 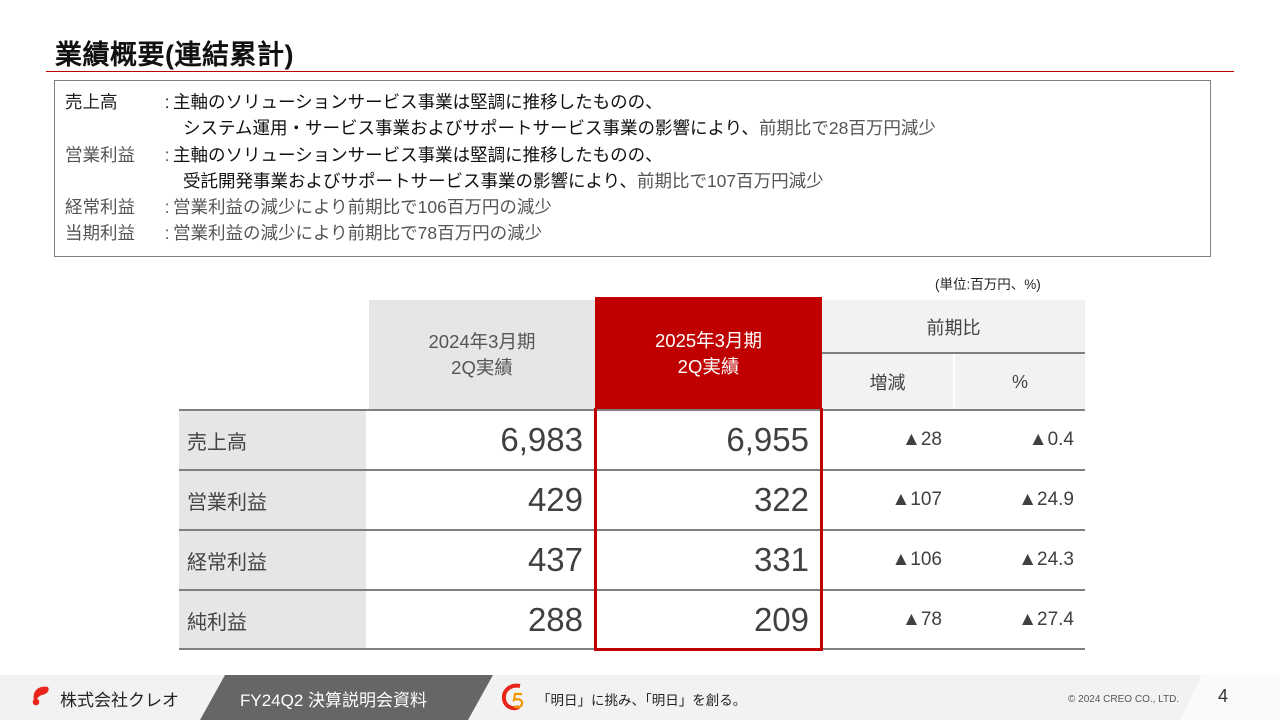 I want to click on summary-text-muted: 前期比で107百万円減少, so click(x=730, y=180).